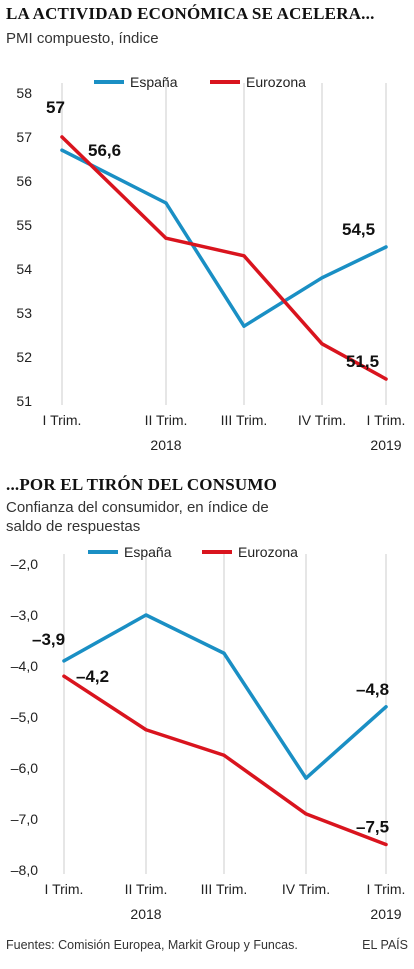 Image resolution: width=414 pixels, height=969 pixels. I want to click on data-label: 51,5, so click(362, 361).